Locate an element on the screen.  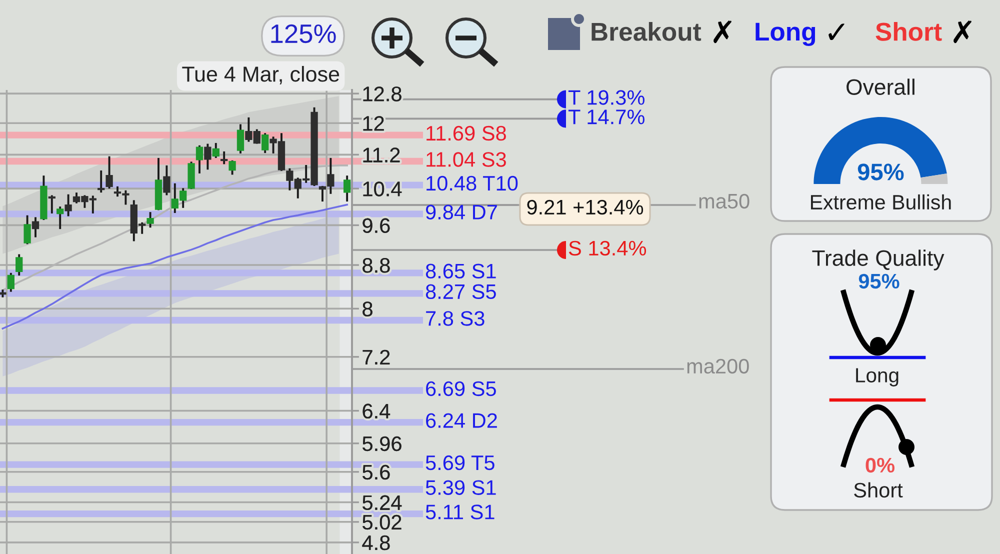
ref-line-label: 11.69 S8 is located at coordinates (466, 133).